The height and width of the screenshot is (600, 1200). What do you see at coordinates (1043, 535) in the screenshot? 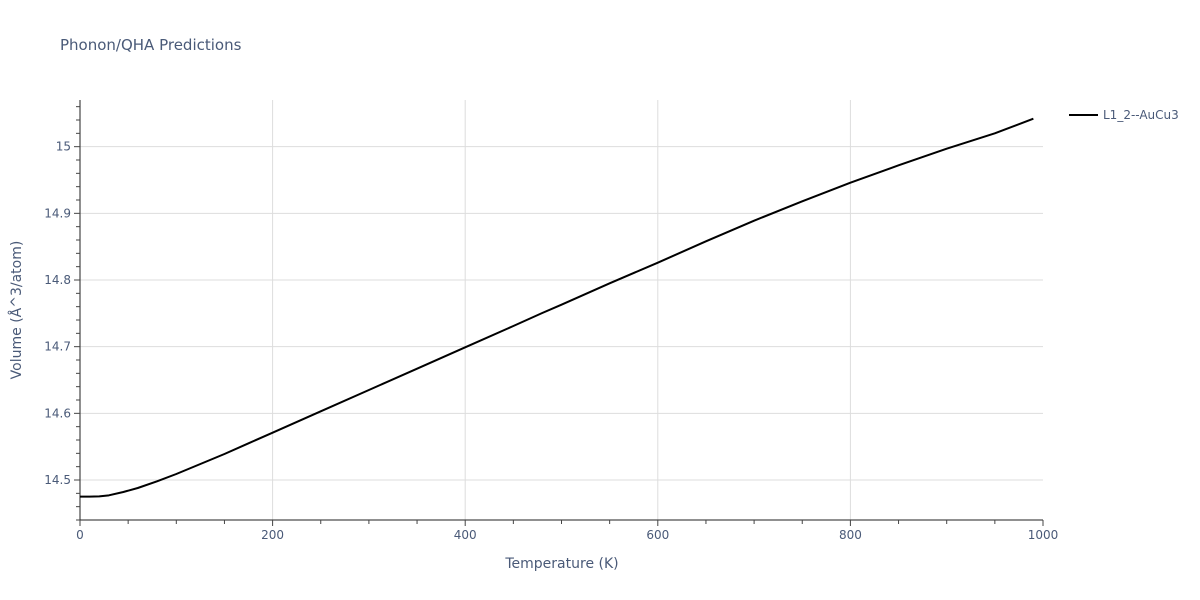
I see `x-tick-label: 1000` at bounding box center [1043, 535].